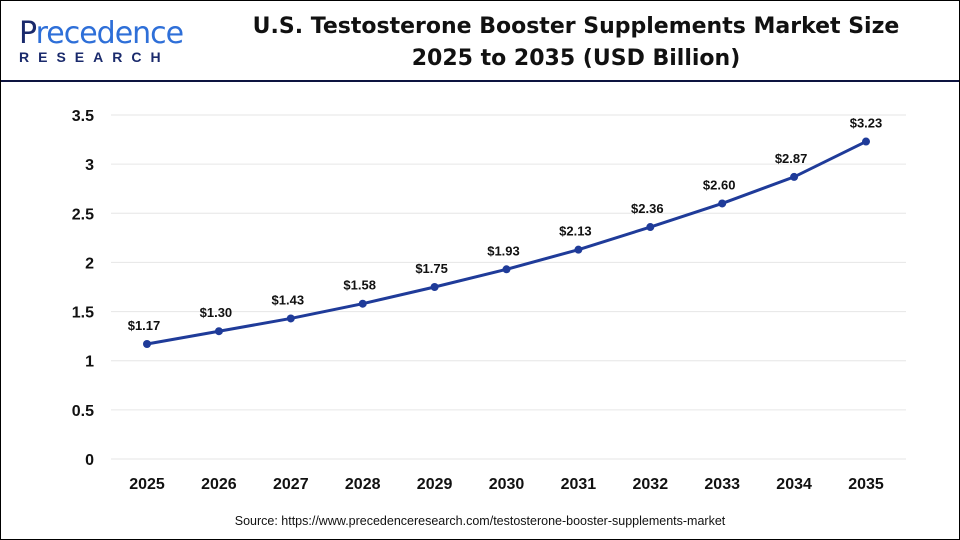 The height and width of the screenshot is (540, 960). What do you see at coordinates (794, 484) in the screenshot?
I see `x-tick-label: 2034` at bounding box center [794, 484].